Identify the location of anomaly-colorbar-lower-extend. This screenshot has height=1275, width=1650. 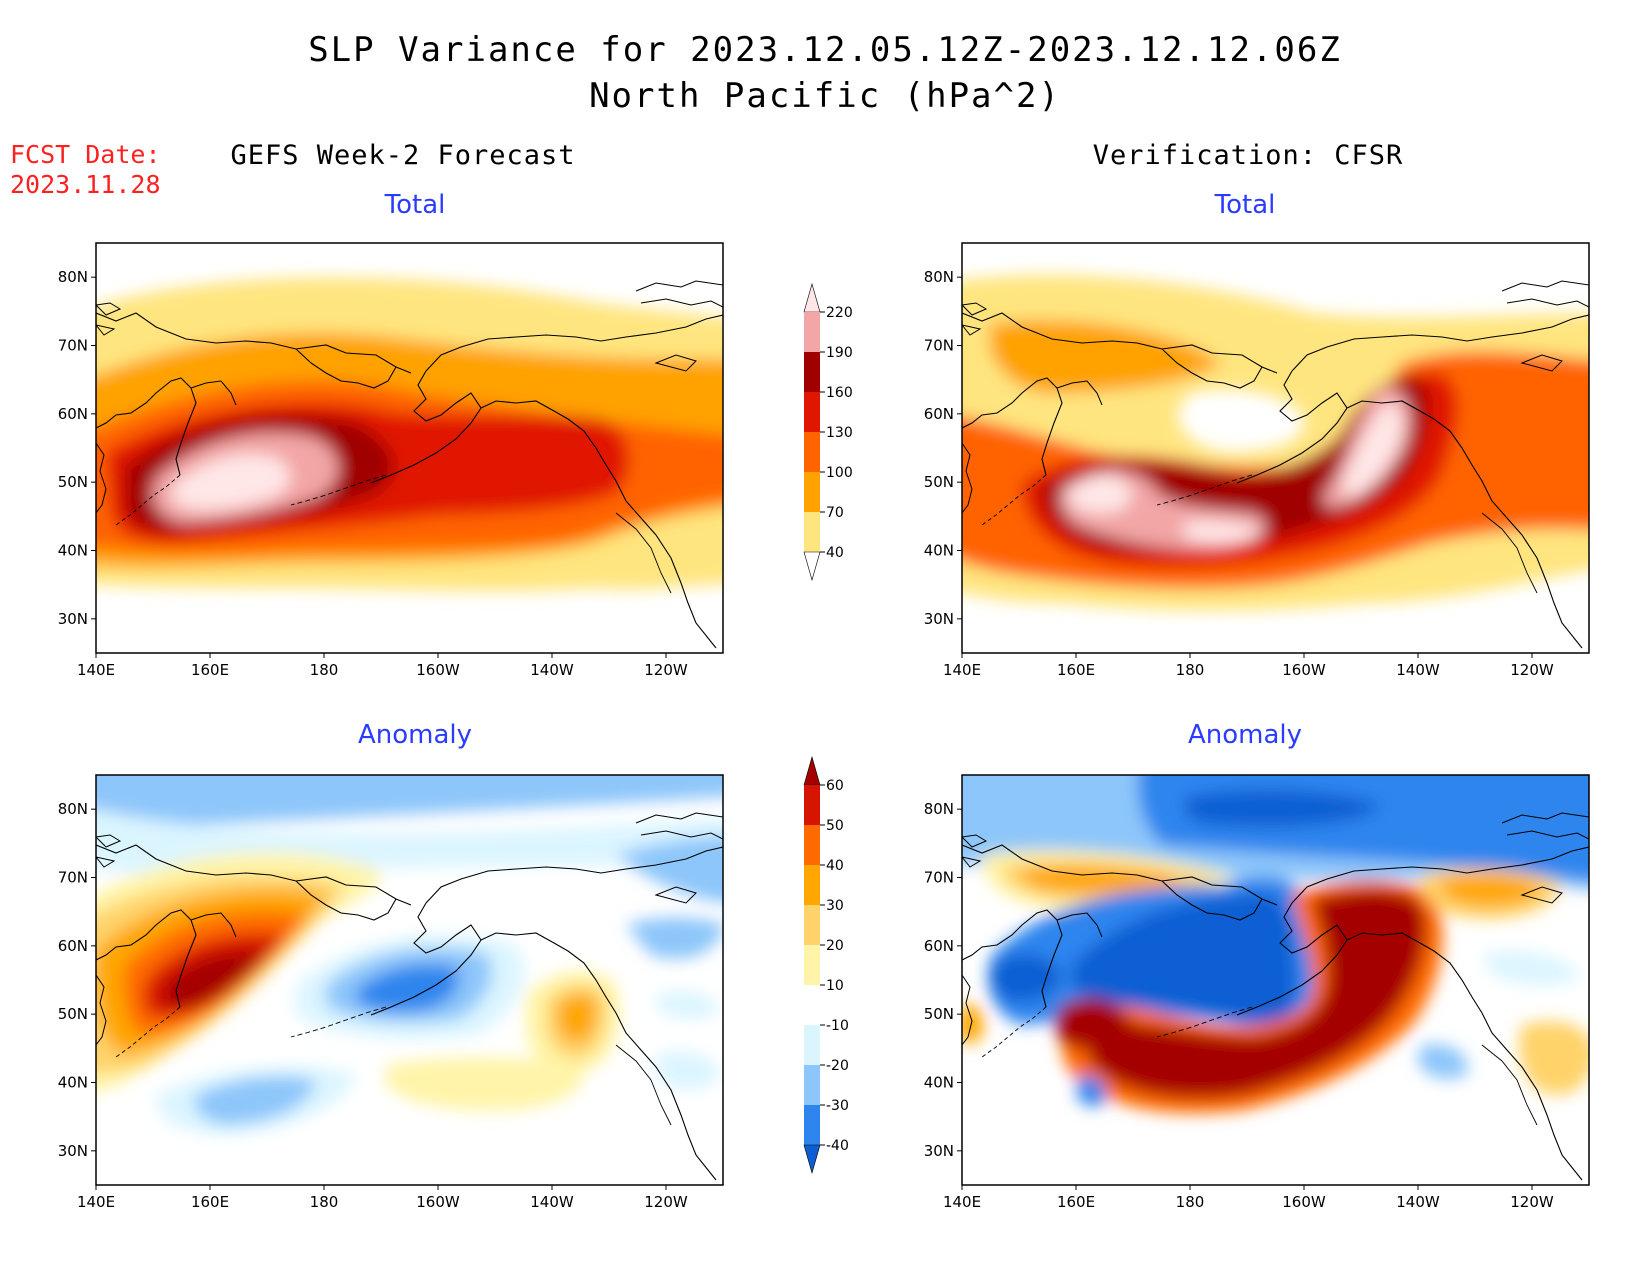
(812, 1159).